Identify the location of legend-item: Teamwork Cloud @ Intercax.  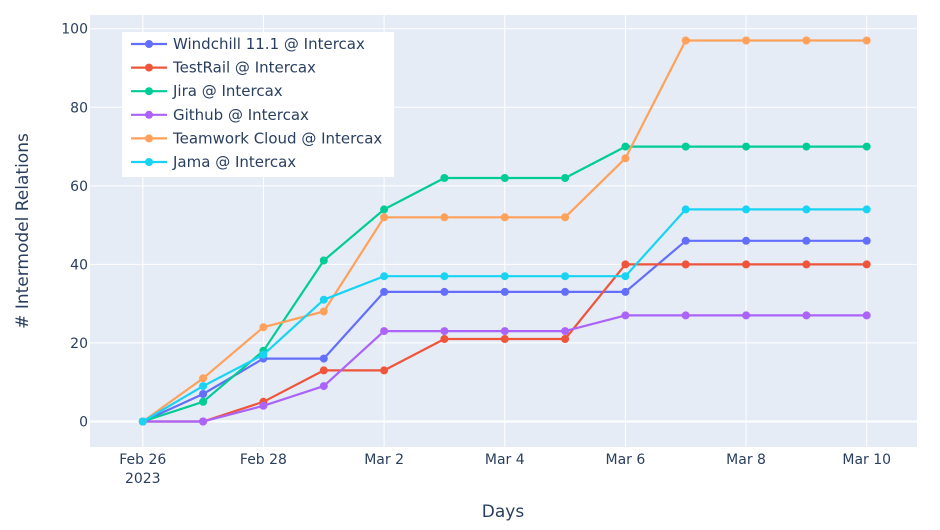
(256, 138).